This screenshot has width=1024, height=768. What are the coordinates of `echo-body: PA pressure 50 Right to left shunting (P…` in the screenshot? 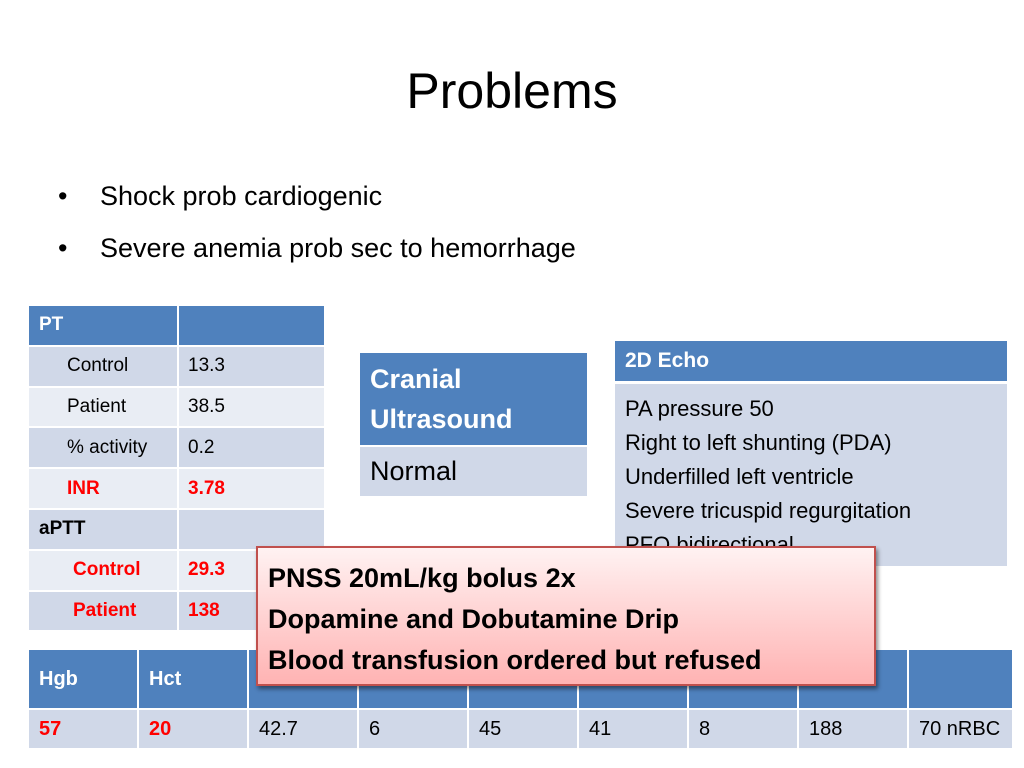 It's located at (811, 475).